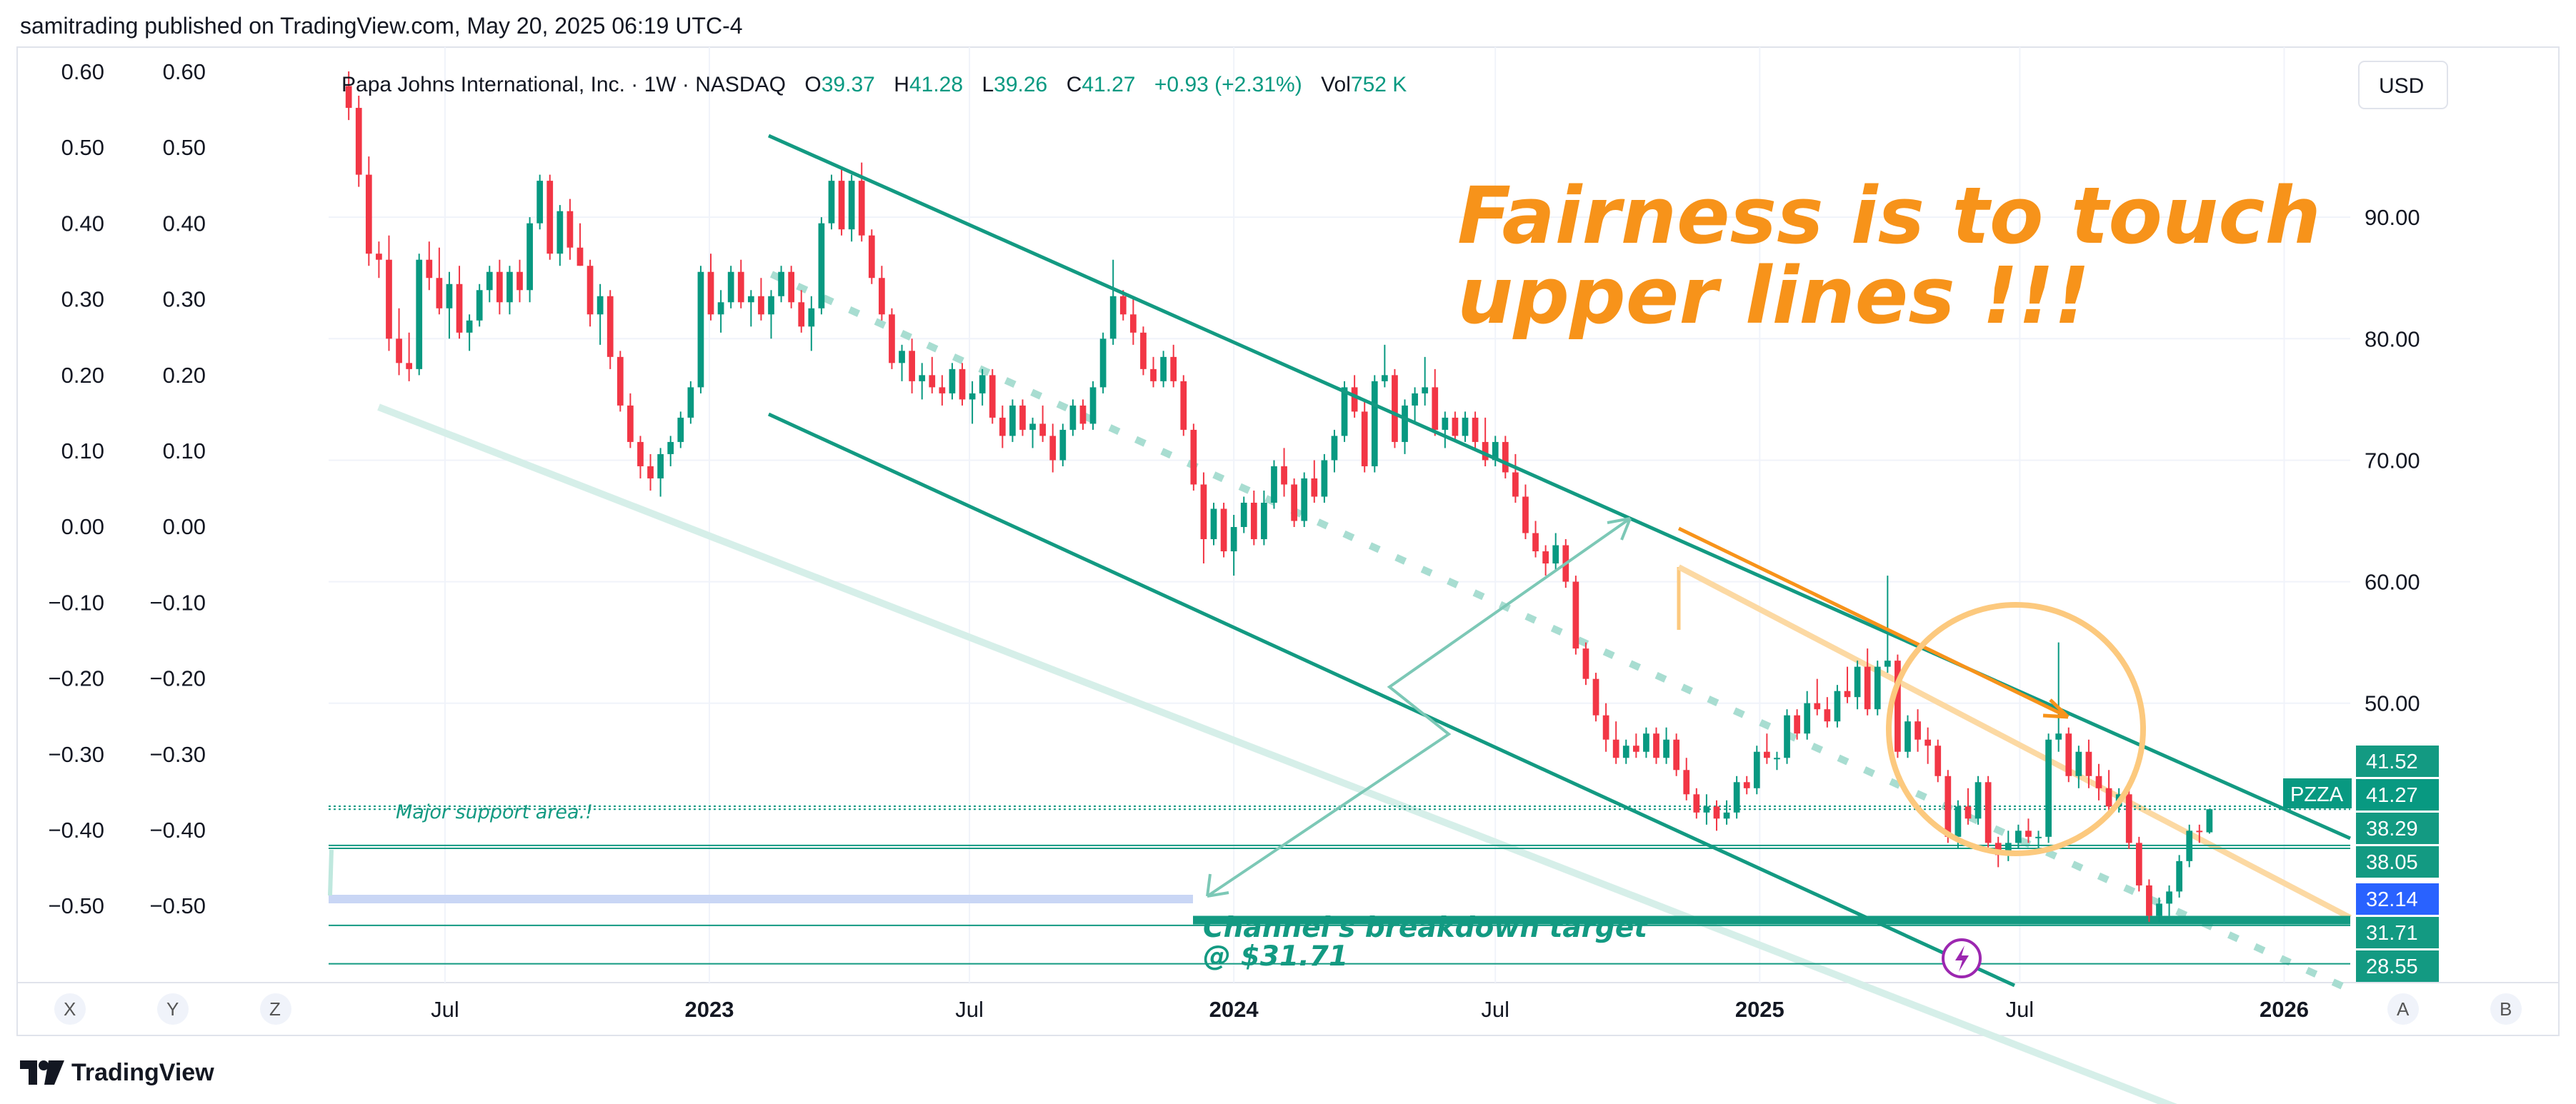 Image resolution: width=2576 pixels, height=1104 pixels. What do you see at coordinates (185, 147) in the screenshot?
I see `left-scale-b-label: 0.50` at bounding box center [185, 147].